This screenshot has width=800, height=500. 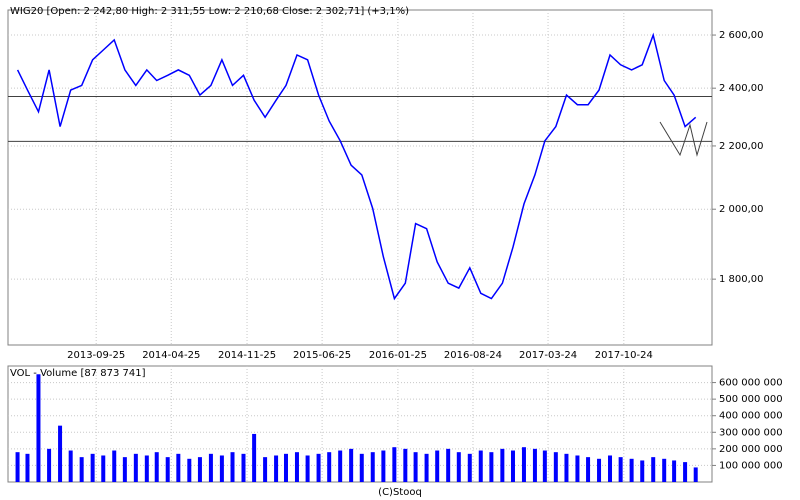 I want to click on y-tick-label: 600 000 000, so click(x=751, y=383).